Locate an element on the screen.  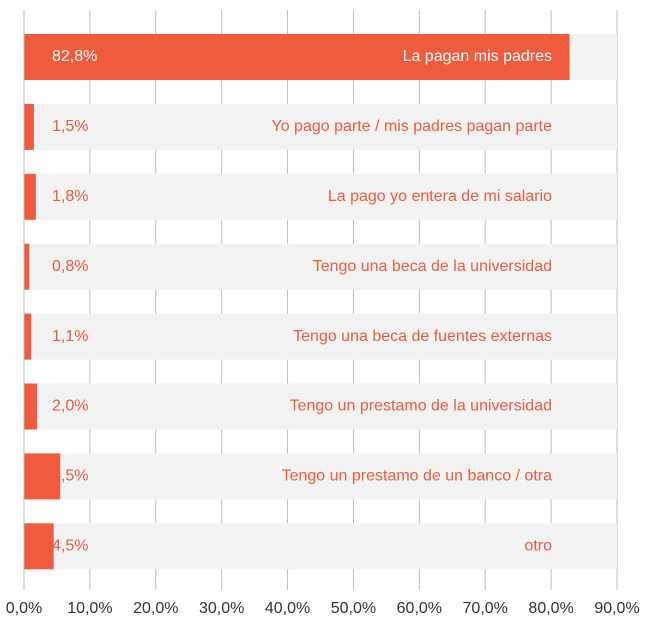
category-label: Tengo un prestamo de un banco / otra is located at coordinates (417, 476).